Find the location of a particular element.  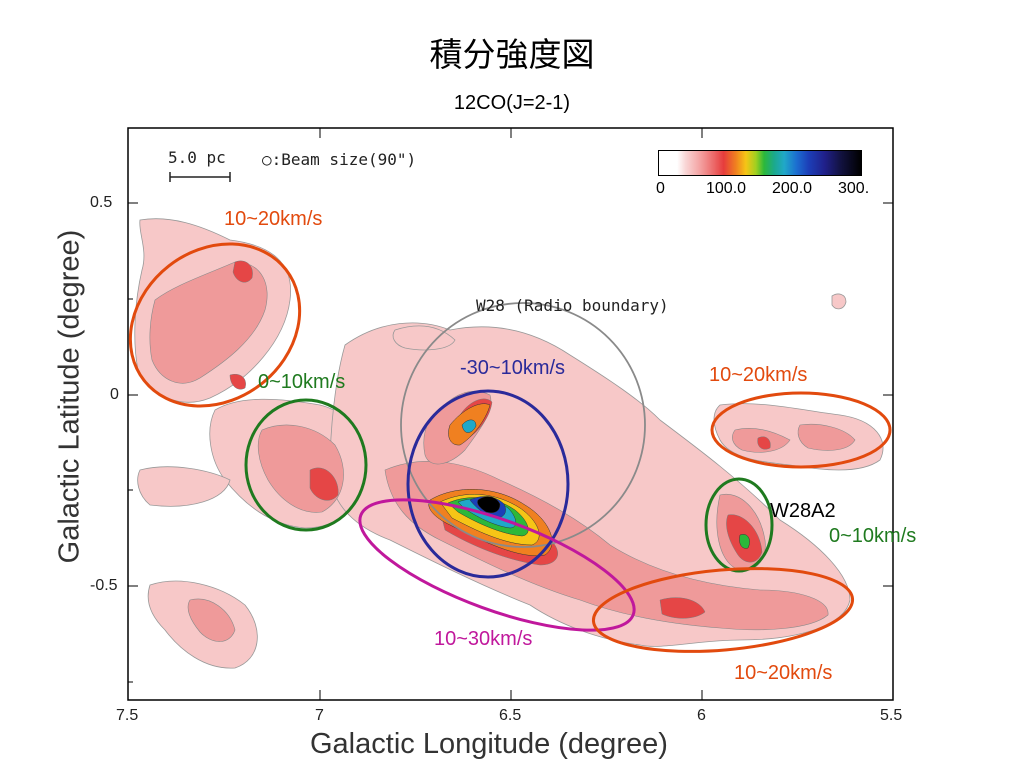

y-tick-label: 0.5 is located at coordinates (101, 202).